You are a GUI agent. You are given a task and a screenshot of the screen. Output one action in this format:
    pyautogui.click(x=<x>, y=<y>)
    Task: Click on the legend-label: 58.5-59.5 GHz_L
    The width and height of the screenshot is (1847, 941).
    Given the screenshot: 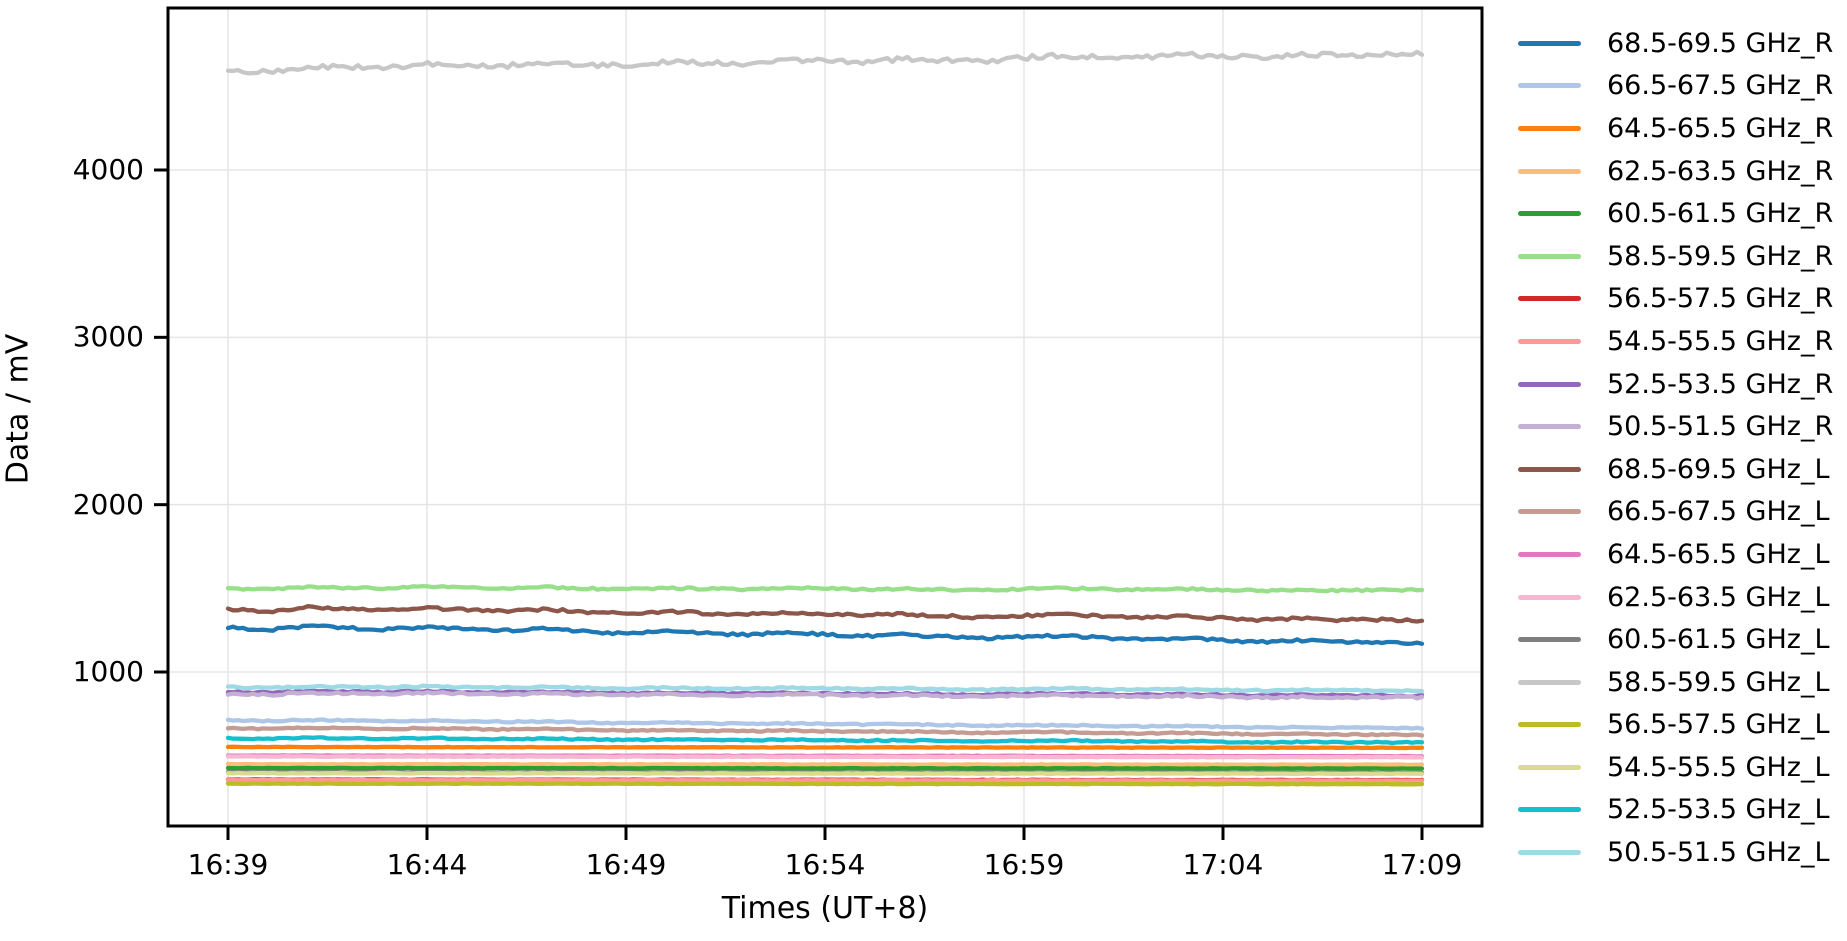 What is the action you would take?
    pyautogui.click(x=1718, y=682)
    